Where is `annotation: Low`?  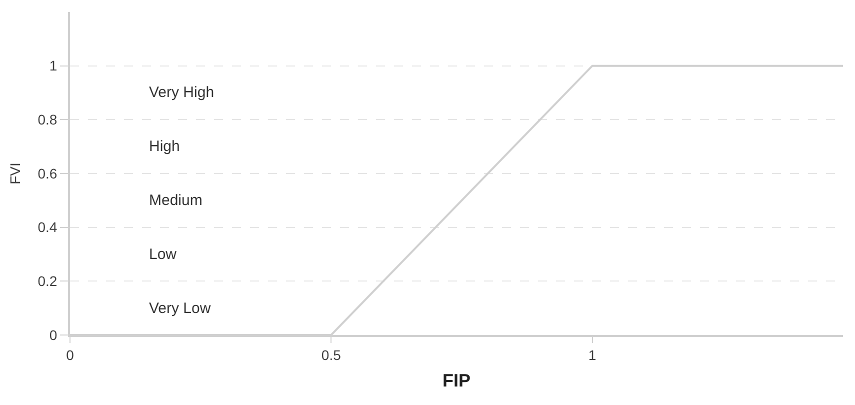
annotation: Low is located at coordinates (163, 254).